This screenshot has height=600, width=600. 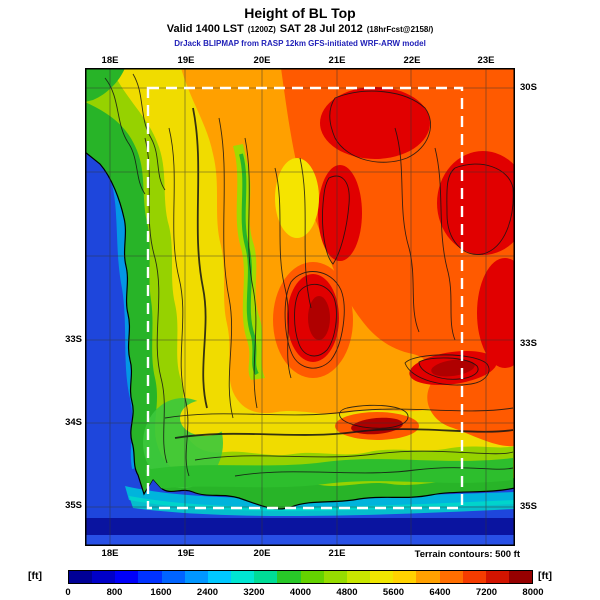 I want to click on colorbar-unit-left: [ft], so click(x=35, y=576).